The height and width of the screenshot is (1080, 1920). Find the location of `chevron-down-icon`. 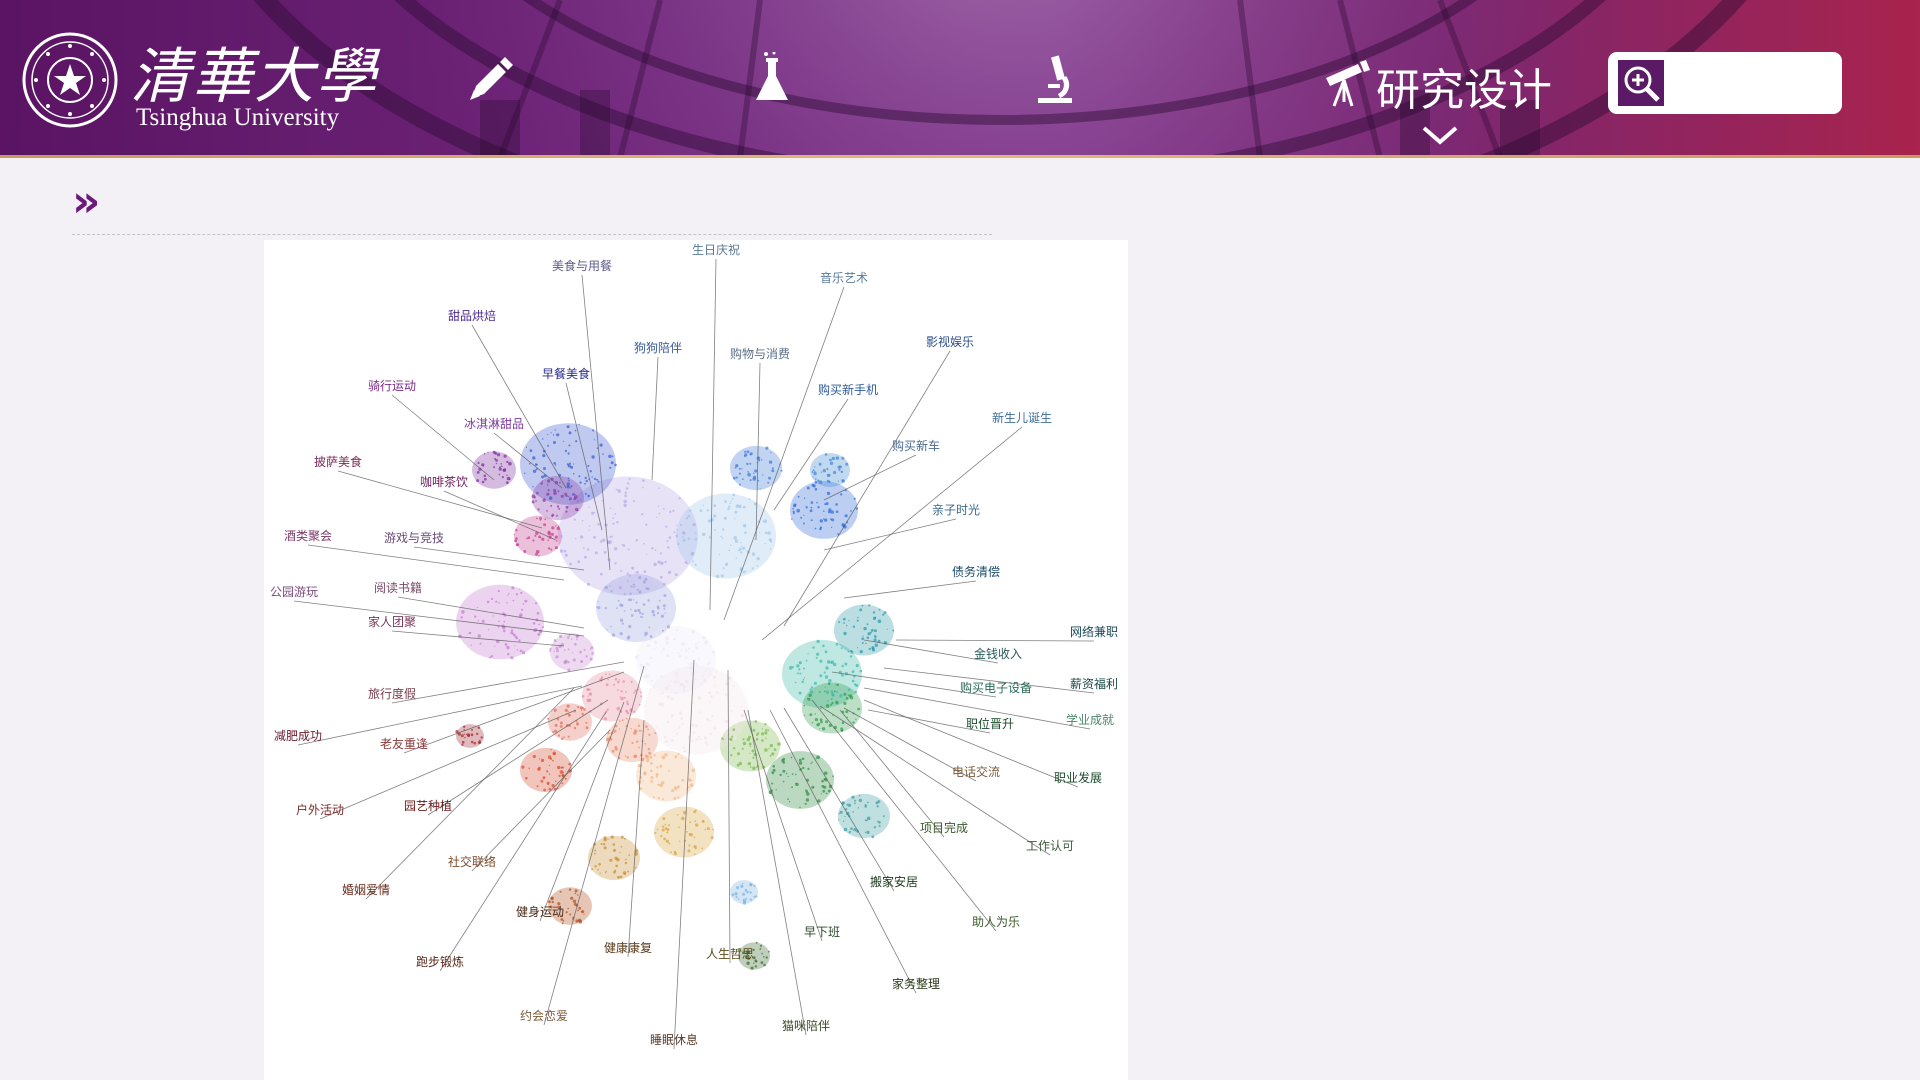

chevron-down-icon is located at coordinates (1440, 135).